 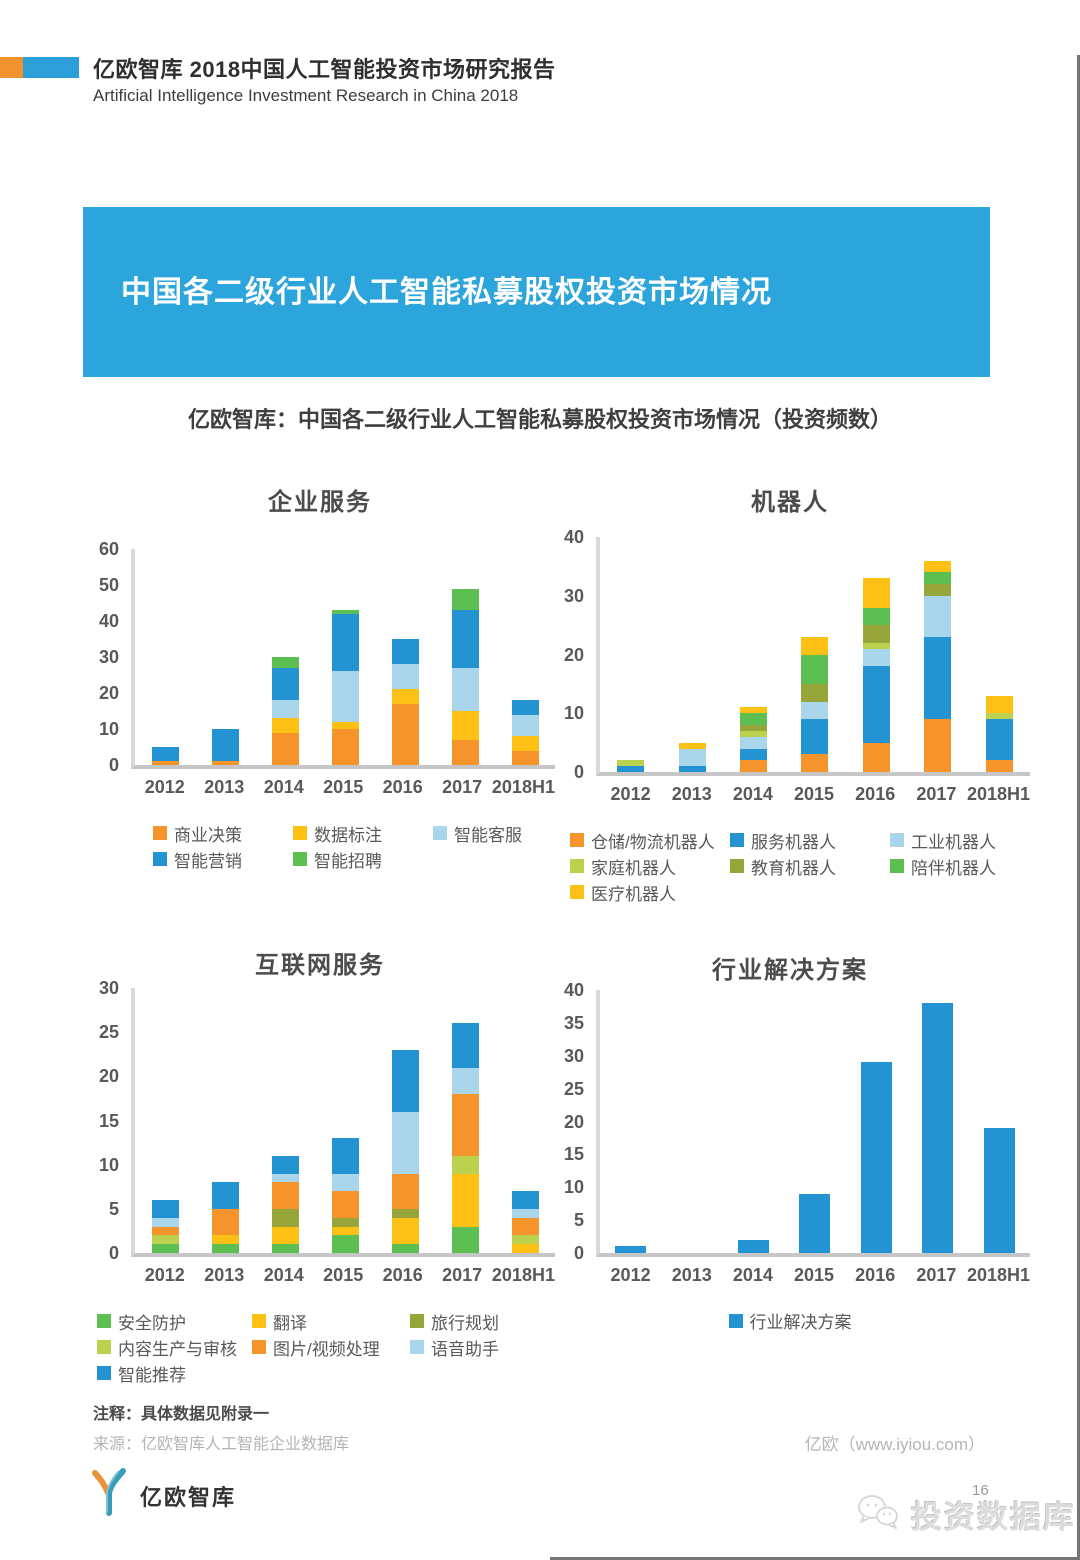 I want to click on stacked-bar-2015, so click(x=345, y=687).